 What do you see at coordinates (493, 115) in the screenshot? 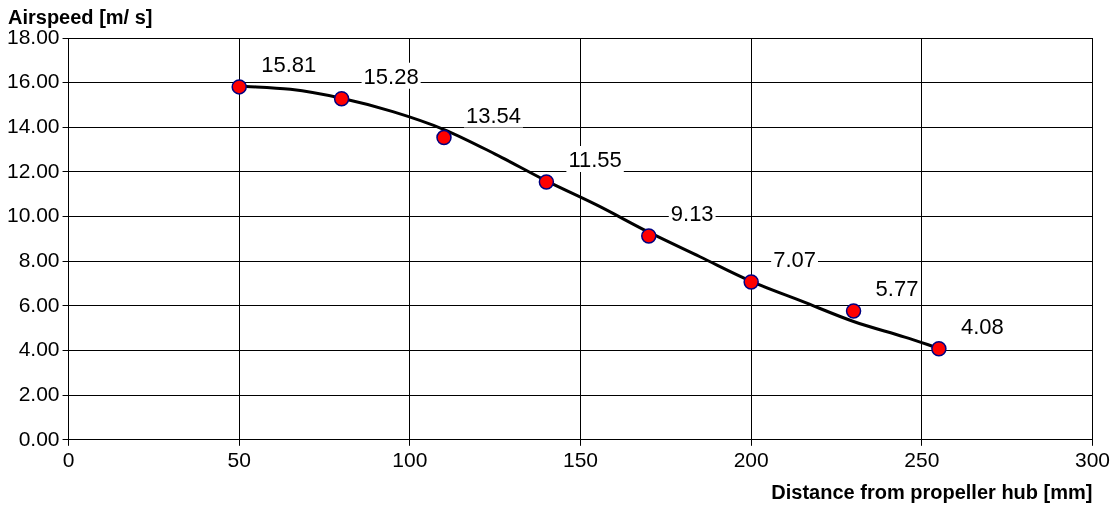
I see `data-label: 13.54` at bounding box center [493, 115].